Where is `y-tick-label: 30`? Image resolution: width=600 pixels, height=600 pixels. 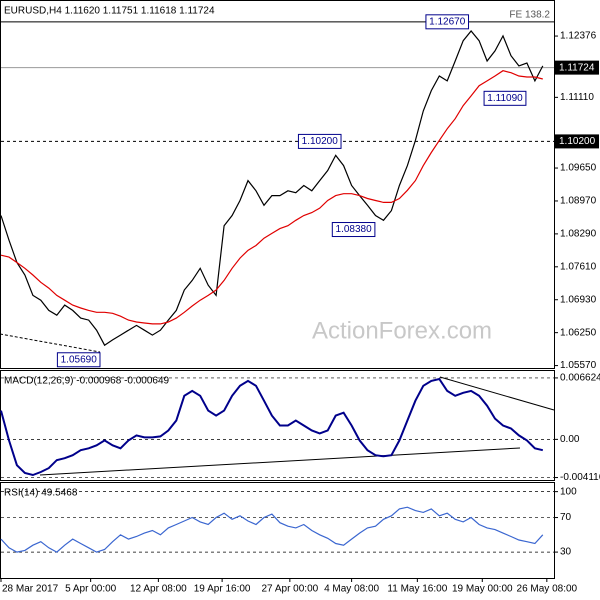 y-tick-label: 30 is located at coordinates (566, 552).